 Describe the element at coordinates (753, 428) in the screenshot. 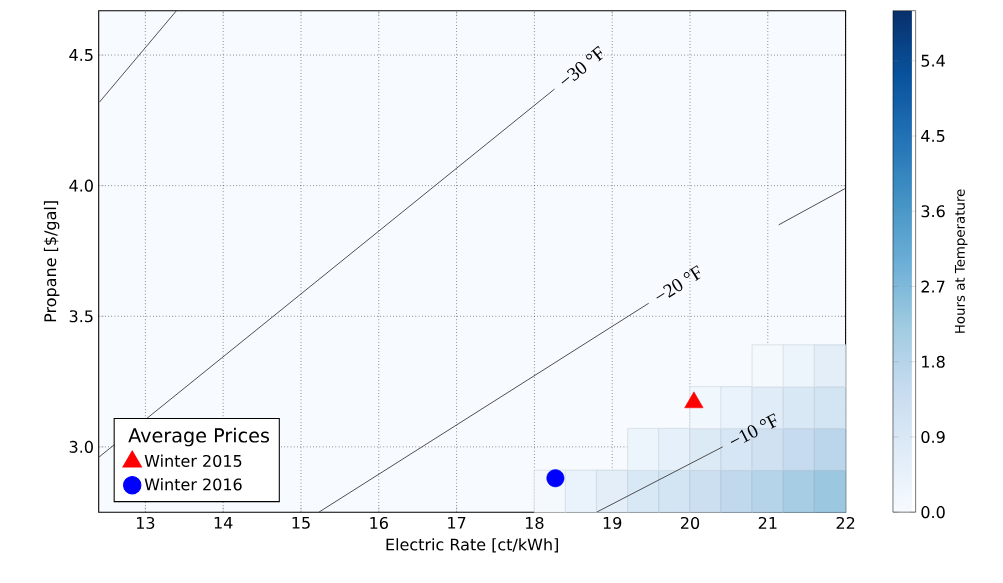

I see `text: −10 °F` at that location.